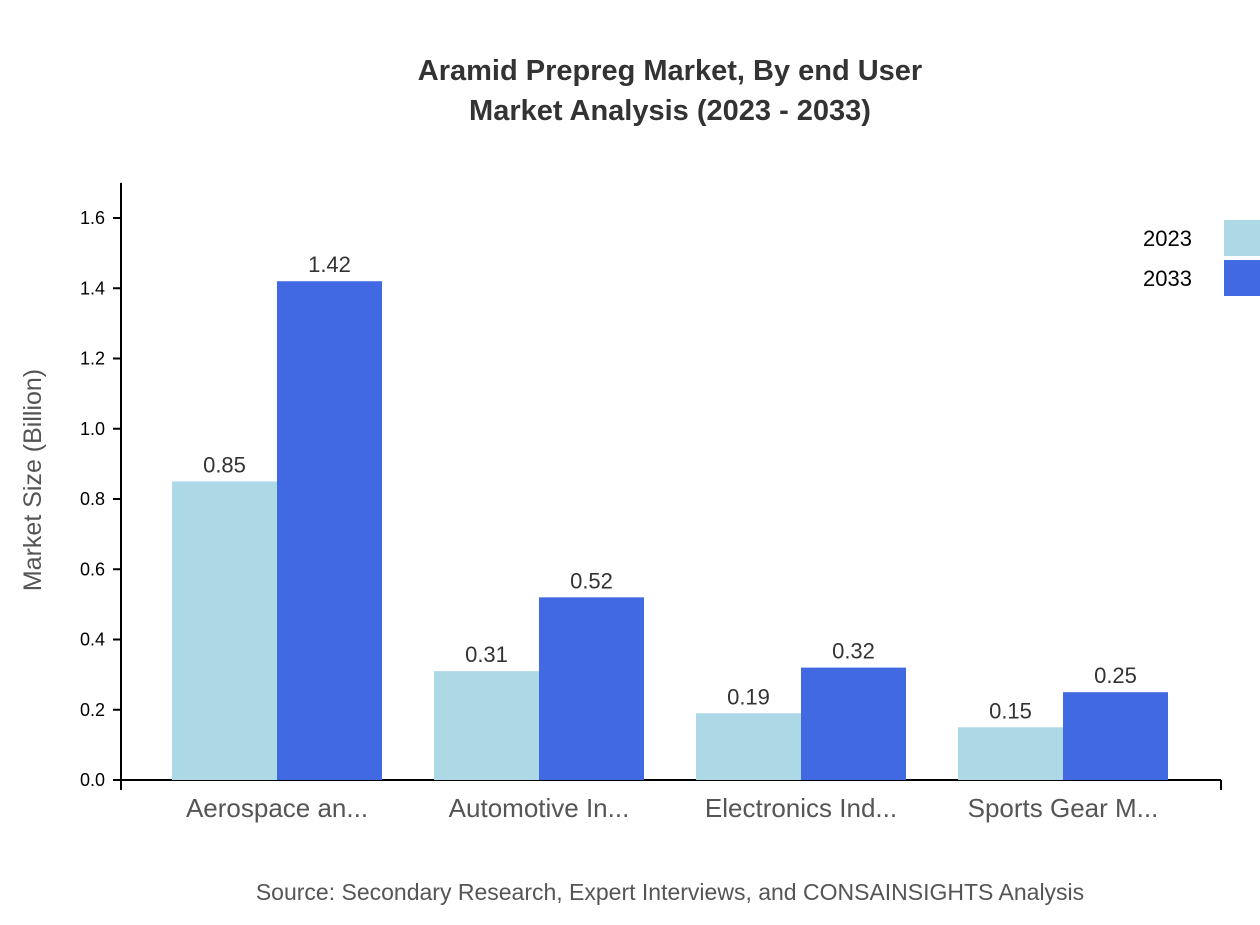  Describe the element at coordinates (92, 499) in the screenshot. I see `y-tick-label: 0.8` at that location.